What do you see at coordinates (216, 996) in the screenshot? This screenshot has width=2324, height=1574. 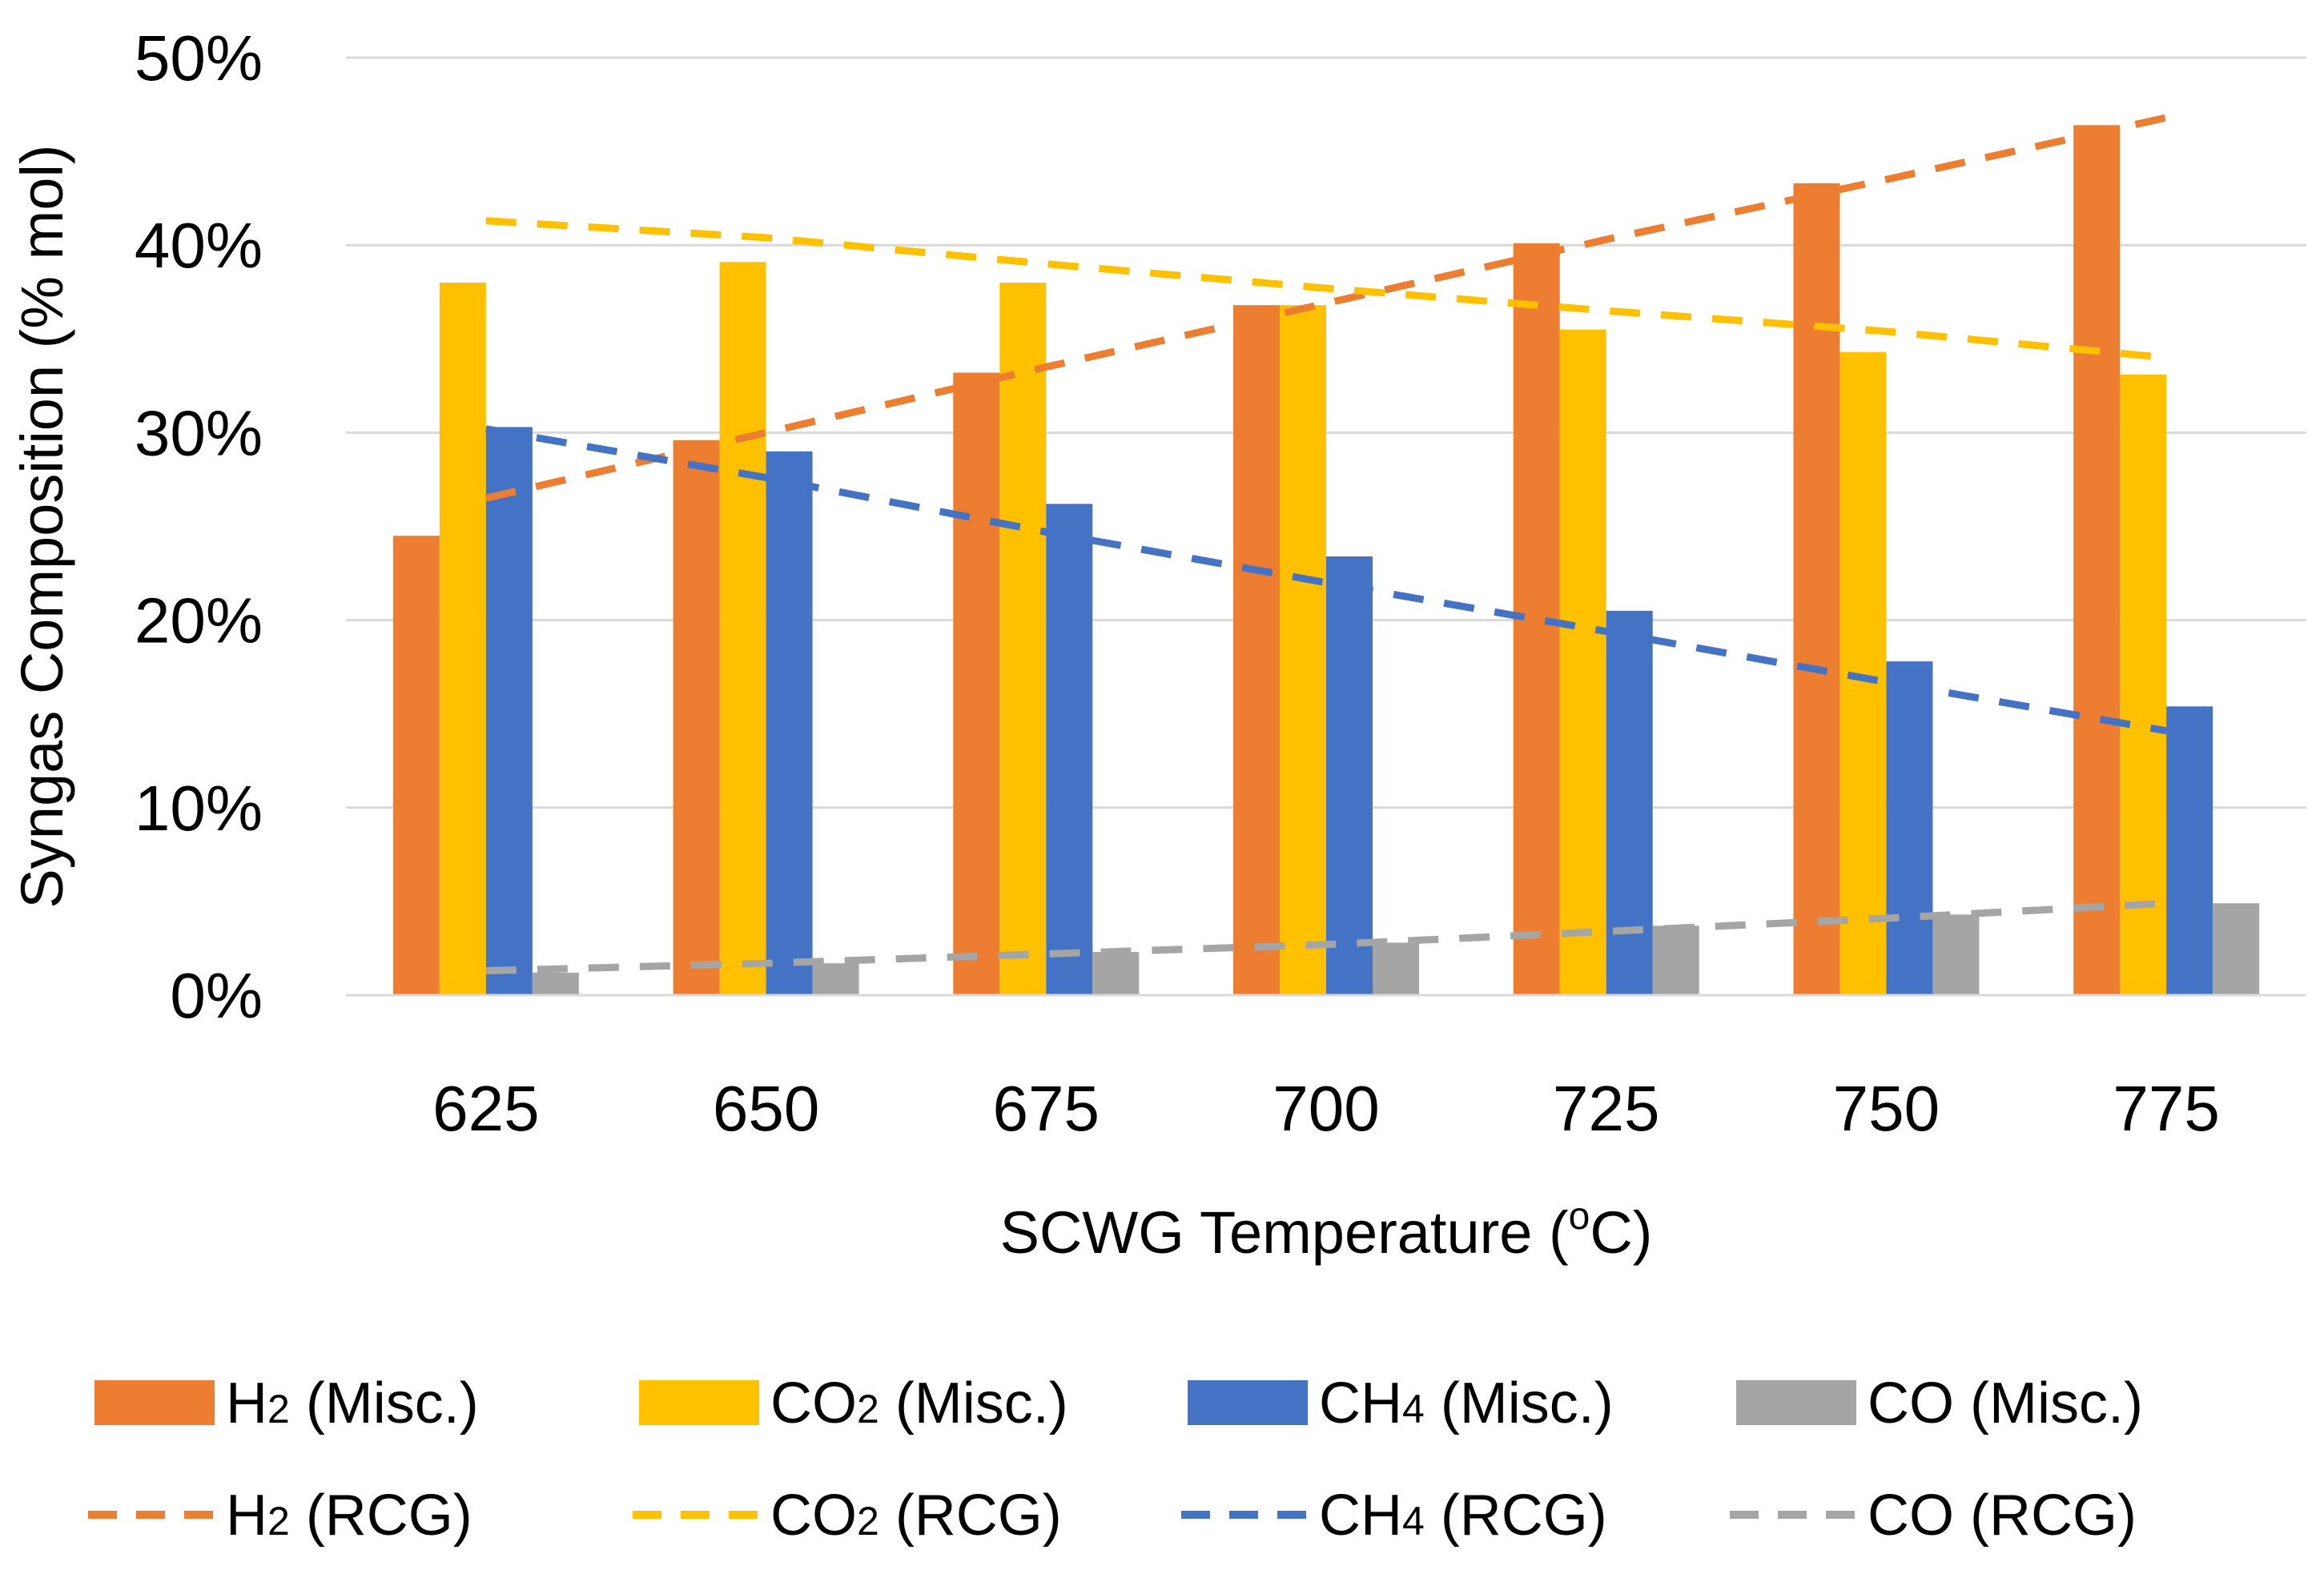 I see `y-tick-label: 0%` at bounding box center [216, 996].